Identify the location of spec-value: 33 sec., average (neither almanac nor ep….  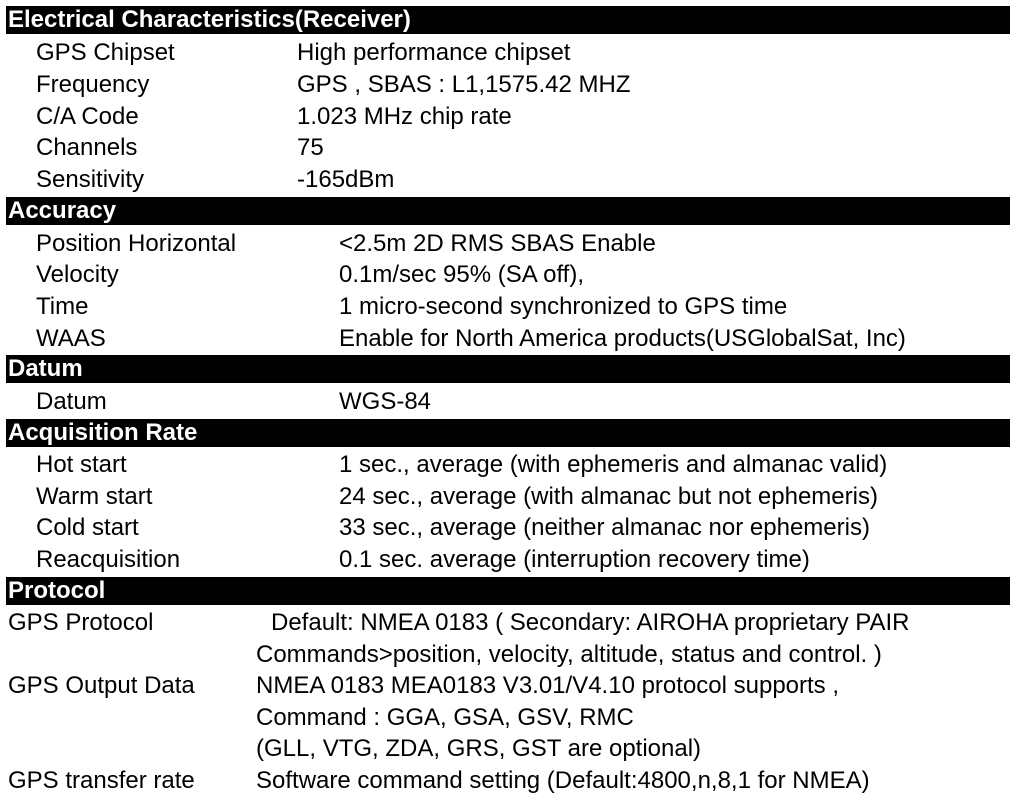
(604, 527).